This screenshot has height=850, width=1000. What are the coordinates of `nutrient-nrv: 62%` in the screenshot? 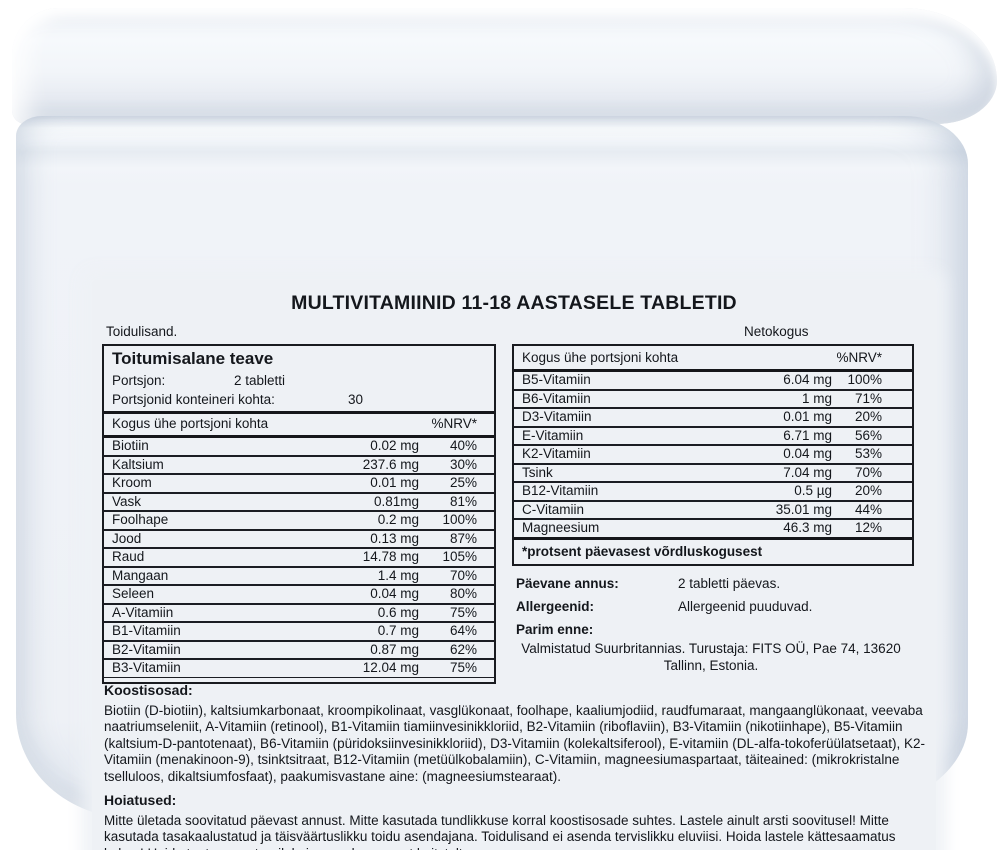 It's located at (463, 649).